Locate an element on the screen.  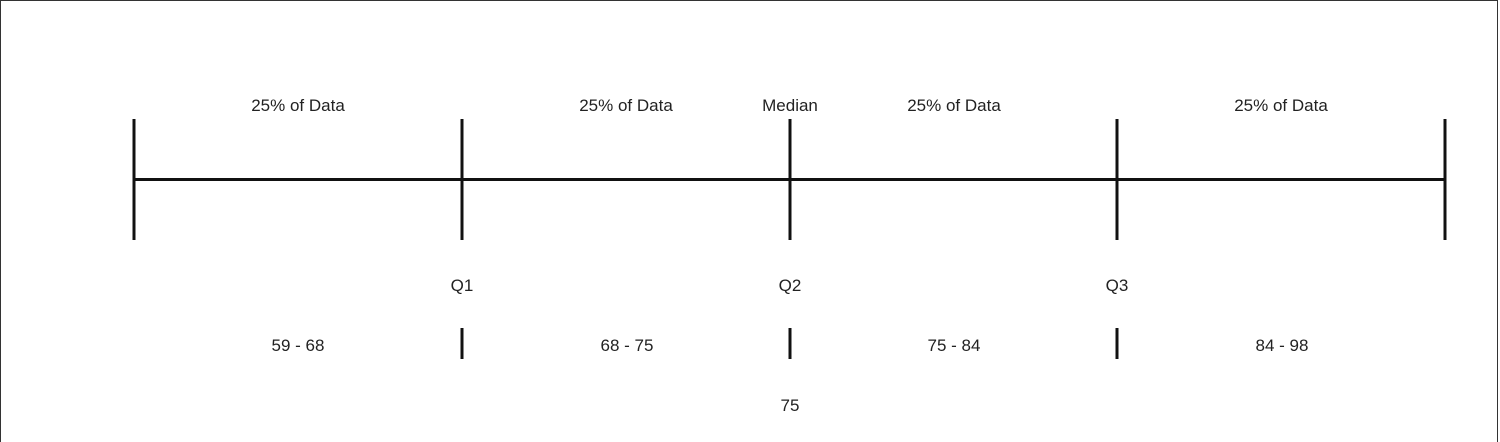
range-label: 75 - 84 is located at coordinates (954, 345).